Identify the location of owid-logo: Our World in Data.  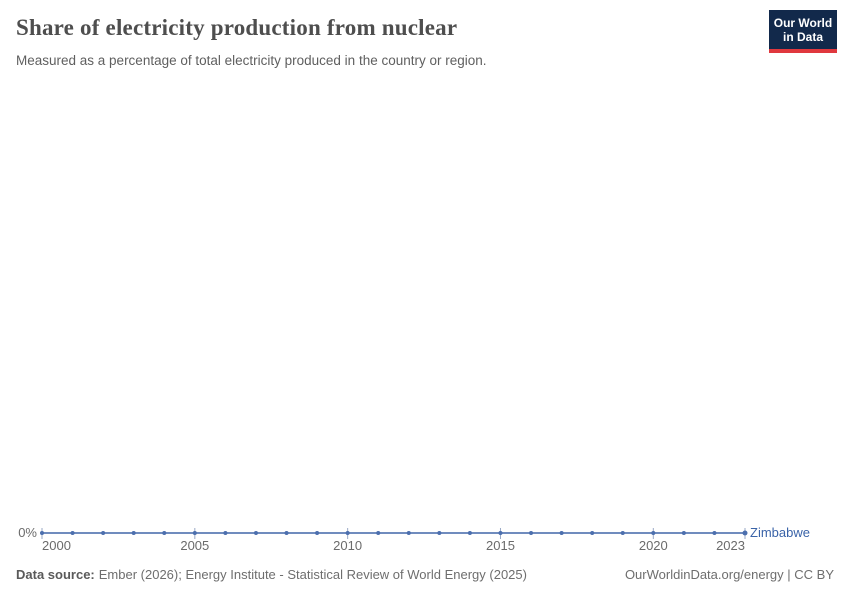
(803, 31).